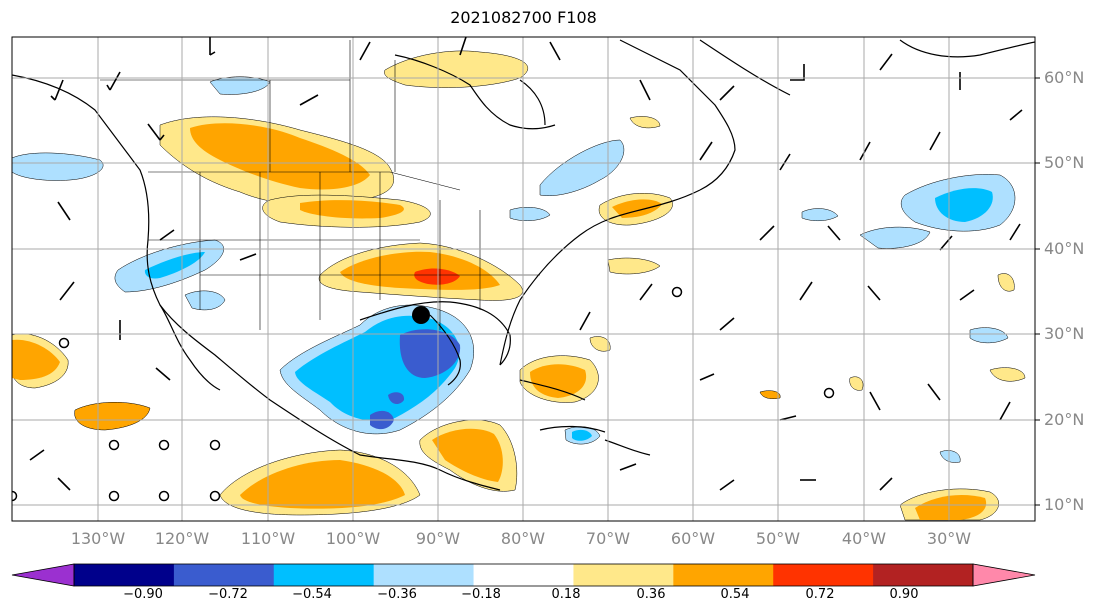 This screenshot has width=1105, height=615. Describe the element at coordinates (864, 538) in the screenshot. I see `lon-label-40w: 40°W` at that location.